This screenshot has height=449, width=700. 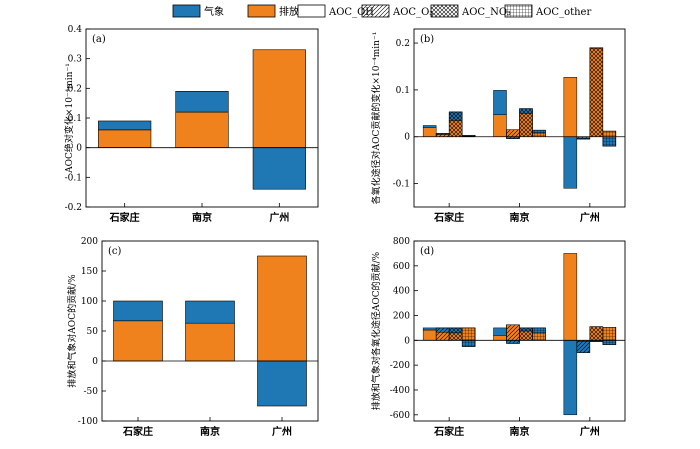 I want to click on legend-label-0: 气象, so click(x=214, y=11).